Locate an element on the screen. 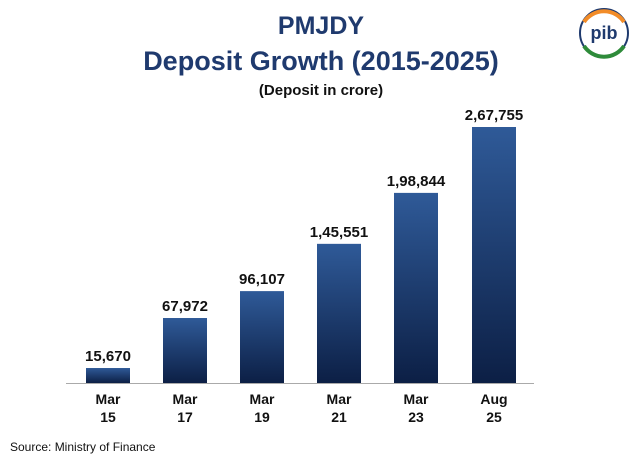 The width and height of the screenshot is (642, 464). data-label: 67,972 is located at coordinates (185, 306).